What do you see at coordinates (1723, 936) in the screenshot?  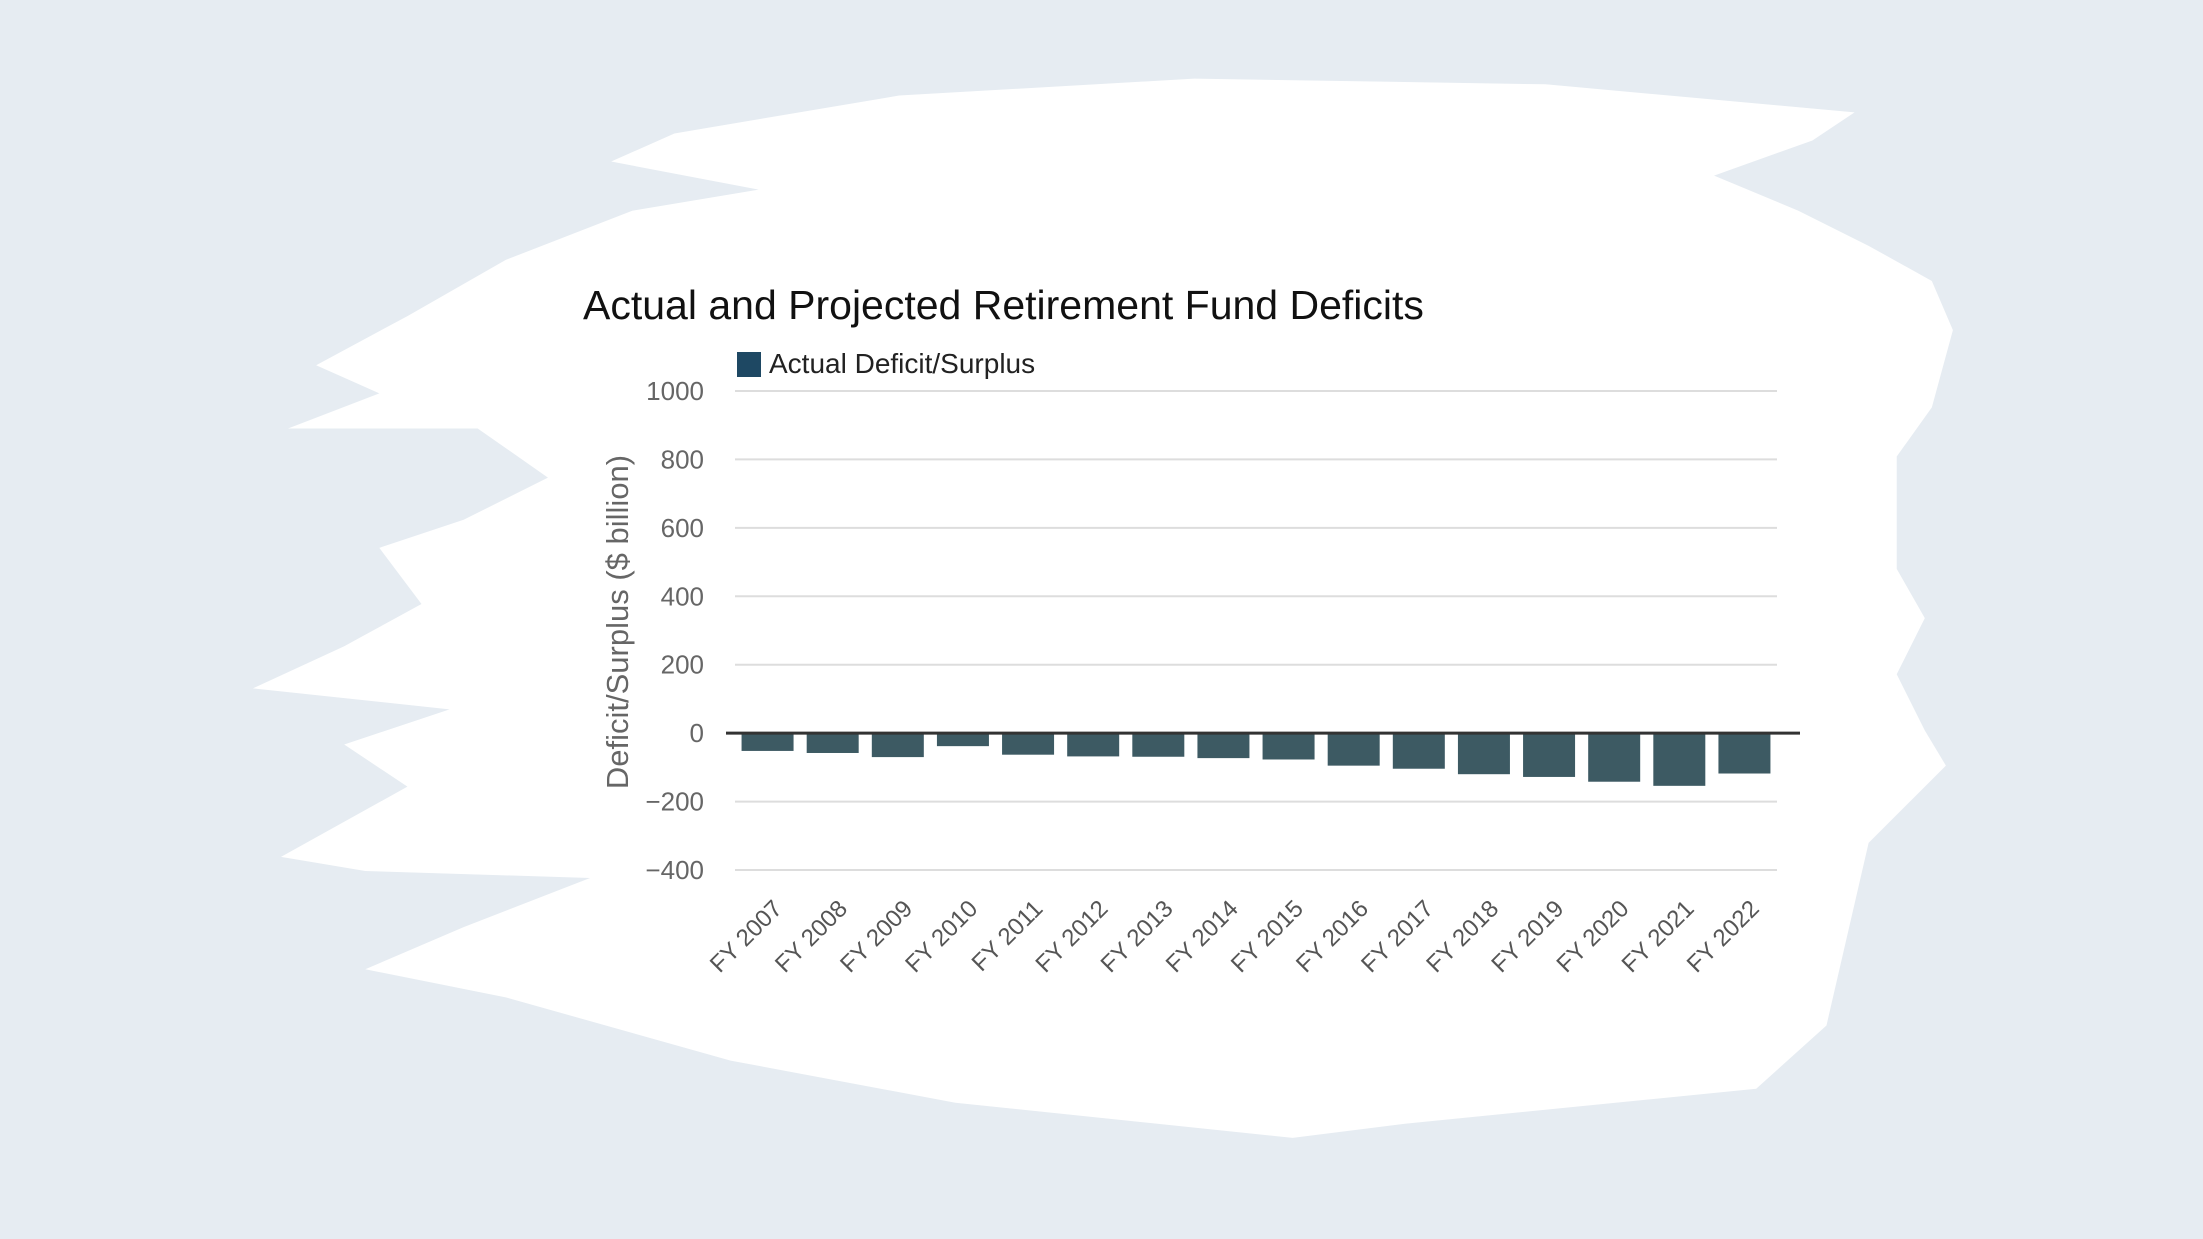 I see `x-tick-label: FY 2022` at bounding box center [1723, 936].